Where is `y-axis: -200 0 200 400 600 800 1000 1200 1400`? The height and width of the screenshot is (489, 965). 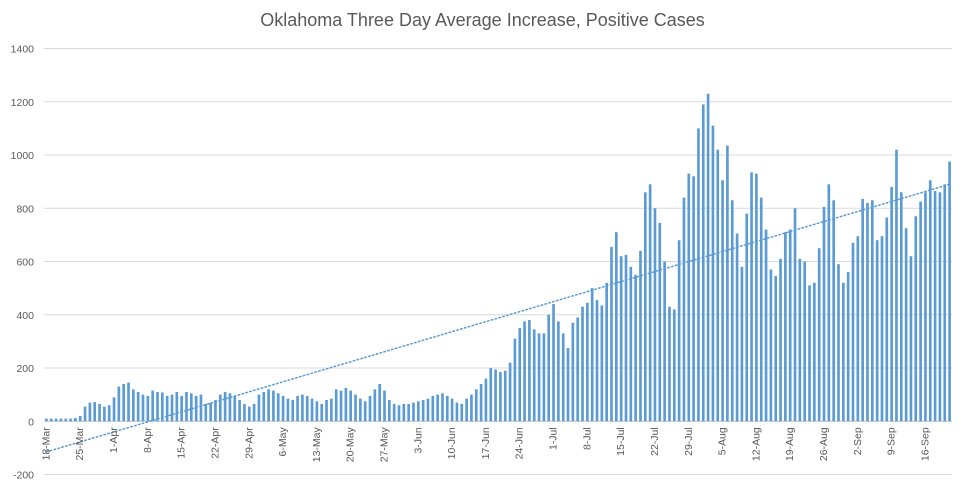
y-axis: -200 0 200 400 600 800 1000 1200 1400 is located at coordinates (23, 263).